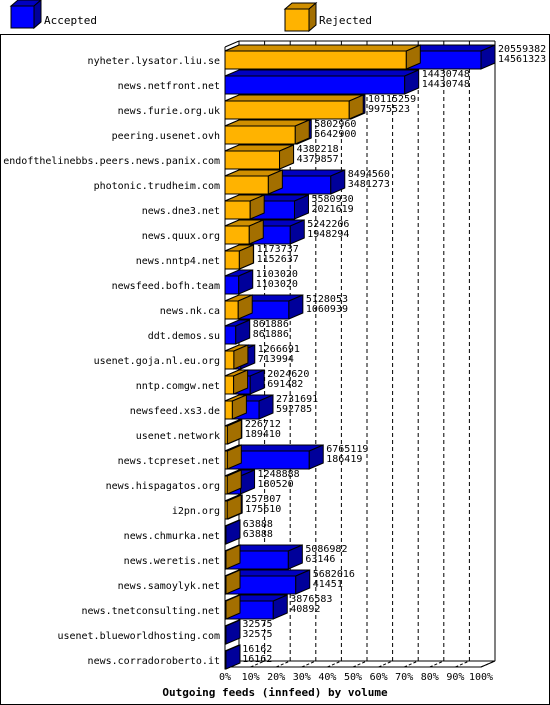  Describe the element at coordinates (251, 677) in the screenshot. I see `x-tick-label: 10%` at that location.